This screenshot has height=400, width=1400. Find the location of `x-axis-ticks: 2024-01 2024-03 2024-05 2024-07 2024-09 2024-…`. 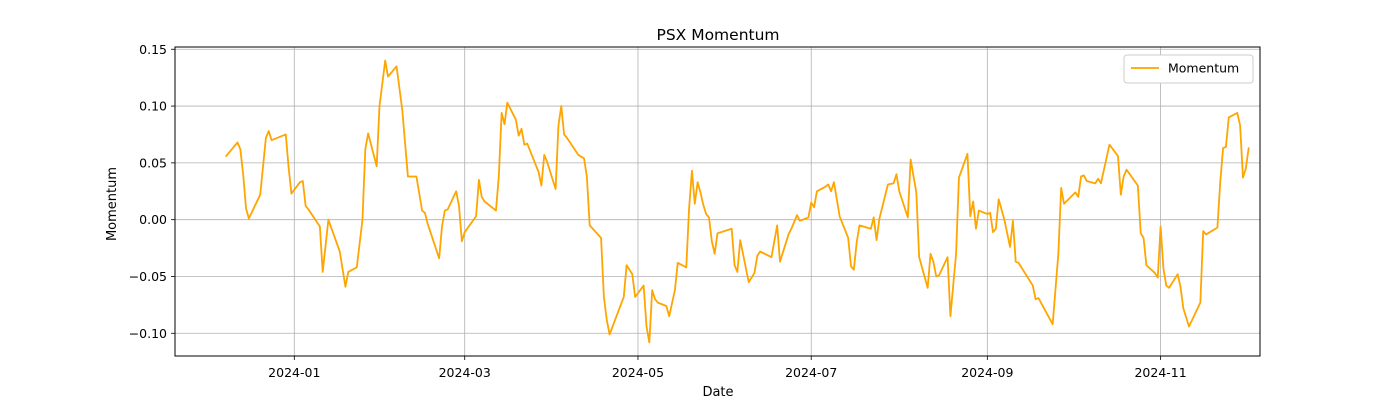

x-axis-ticks: 2024-01 2024-03 2024-05 2024-07 2024-09 2024-… is located at coordinates (727, 368).